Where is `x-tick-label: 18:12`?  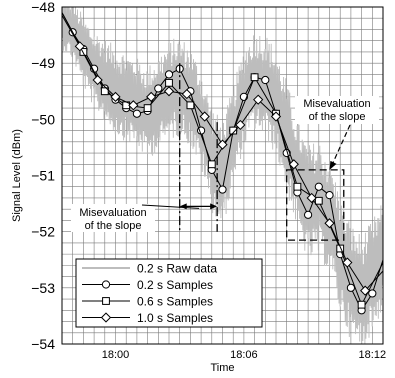 x-tick-label: 18:12 is located at coordinates (373, 355).